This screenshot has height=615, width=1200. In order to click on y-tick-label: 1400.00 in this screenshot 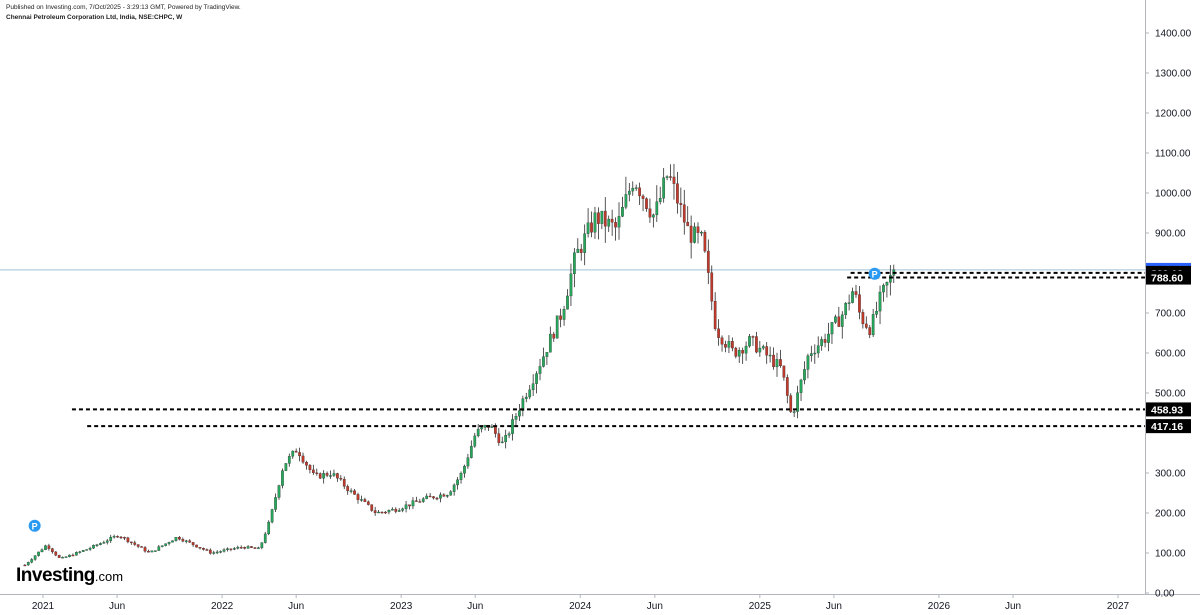, I will do `click(1173, 34)`.